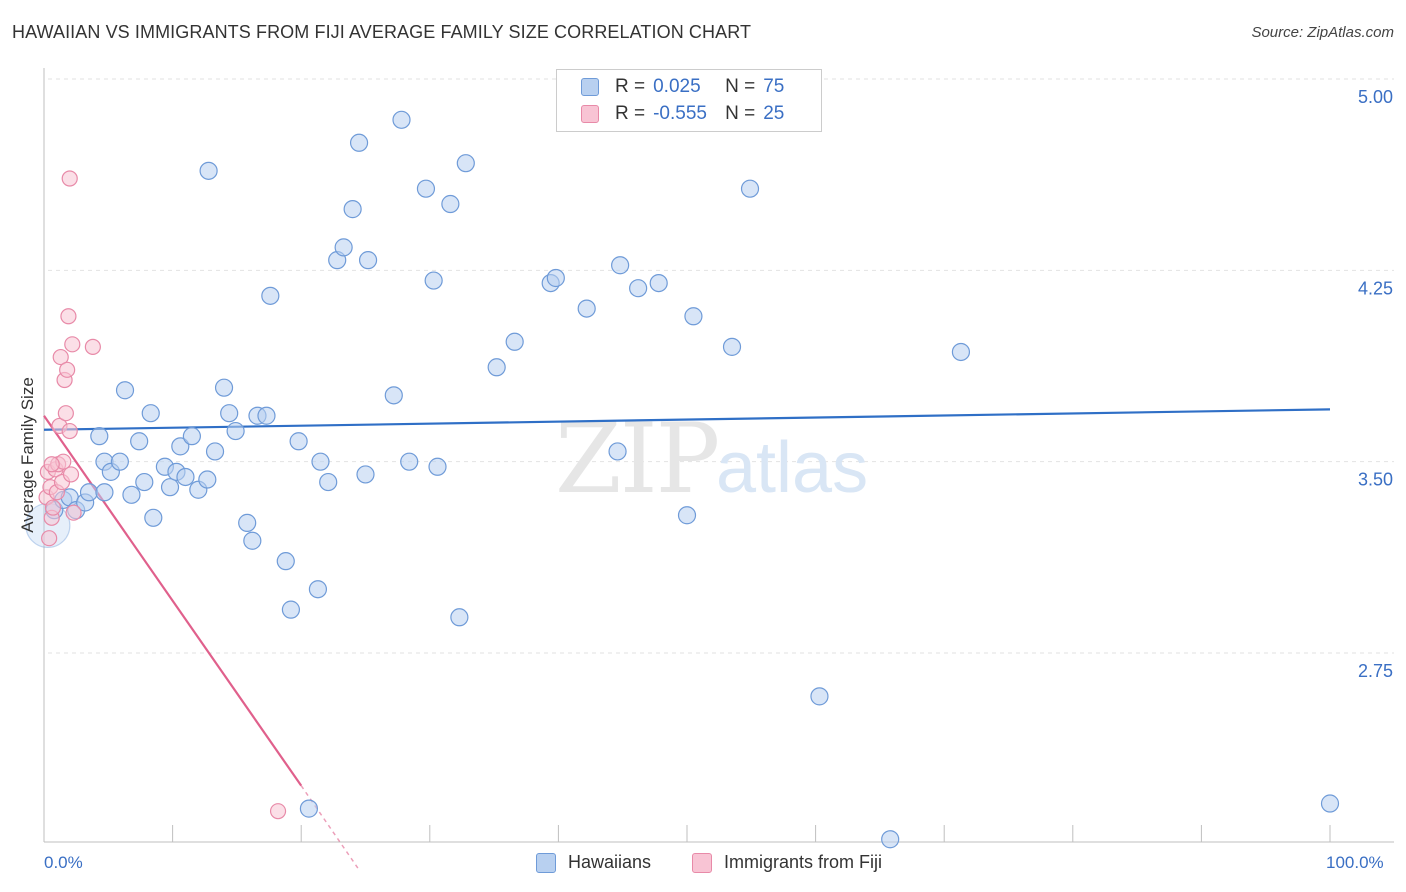  What do you see at coordinates (677, 86) in the screenshot?
I see `legend-r-value: 0.025` at bounding box center [677, 86].